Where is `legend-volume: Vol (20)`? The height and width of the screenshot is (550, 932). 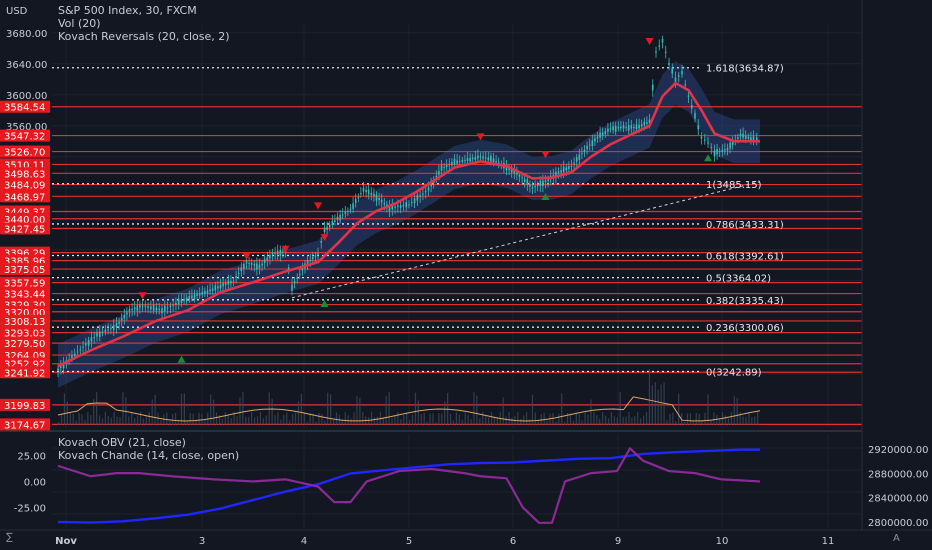
legend-volume: Vol (20) is located at coordinates (79, 23).